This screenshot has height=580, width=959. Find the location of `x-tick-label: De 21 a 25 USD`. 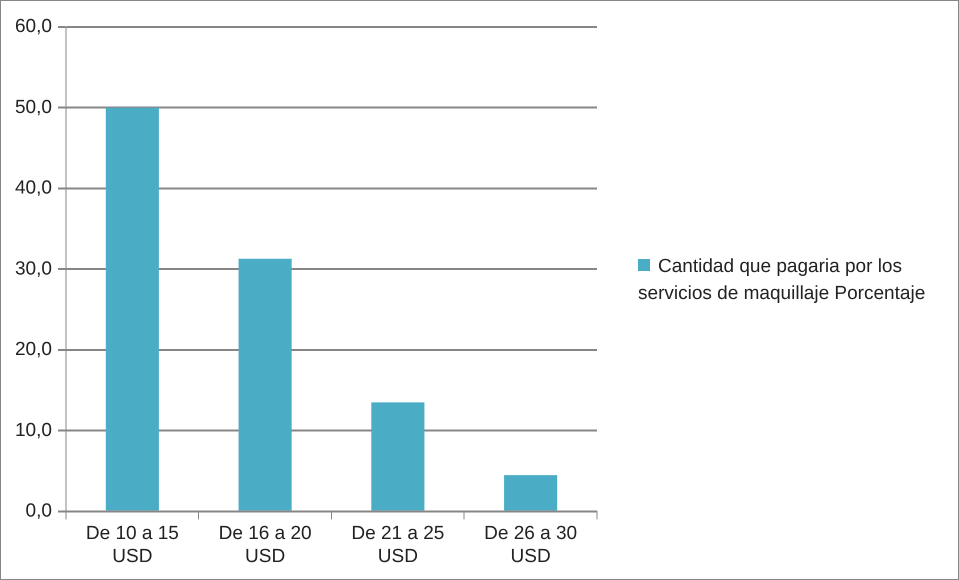

x-tick-label: De 21 a 25 USD is located at coordinates (397, 545).